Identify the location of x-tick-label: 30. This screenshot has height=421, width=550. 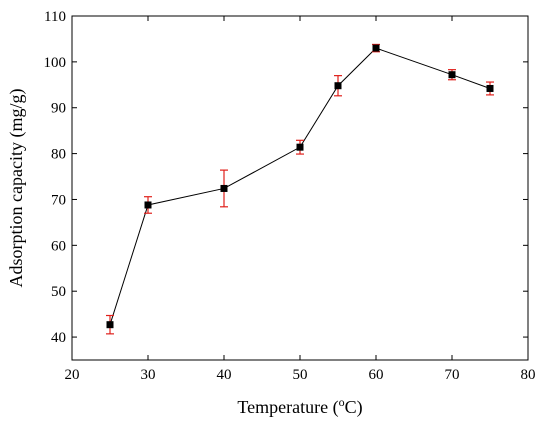
(148, 375).